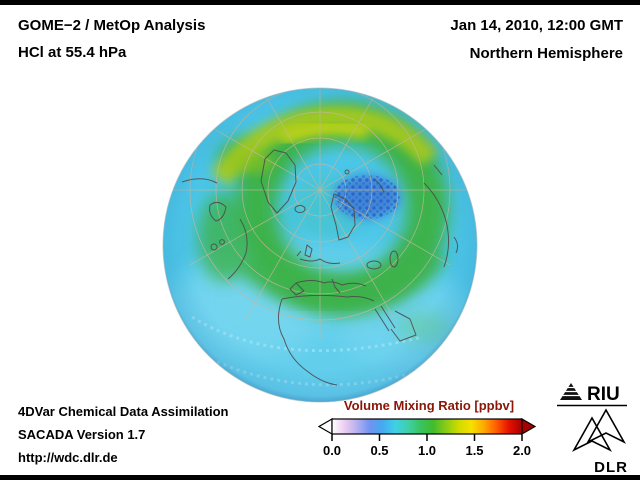 The height and width of the screenshot is (480, 640). Describe the element at coordinates (474, 450) in the screenshot. I see `colorbar-tick-label: 1.5` at that location.